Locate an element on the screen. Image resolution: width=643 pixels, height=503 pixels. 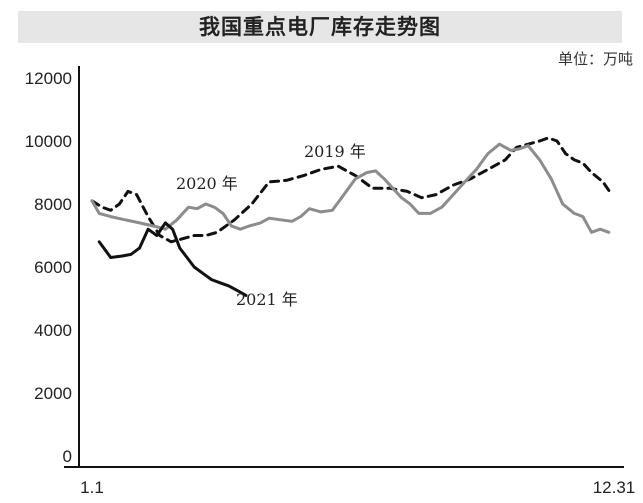
y-tick-labels: 0 2000 4000 6000 8000 10000 12000 is located at coordinates (48, 267).